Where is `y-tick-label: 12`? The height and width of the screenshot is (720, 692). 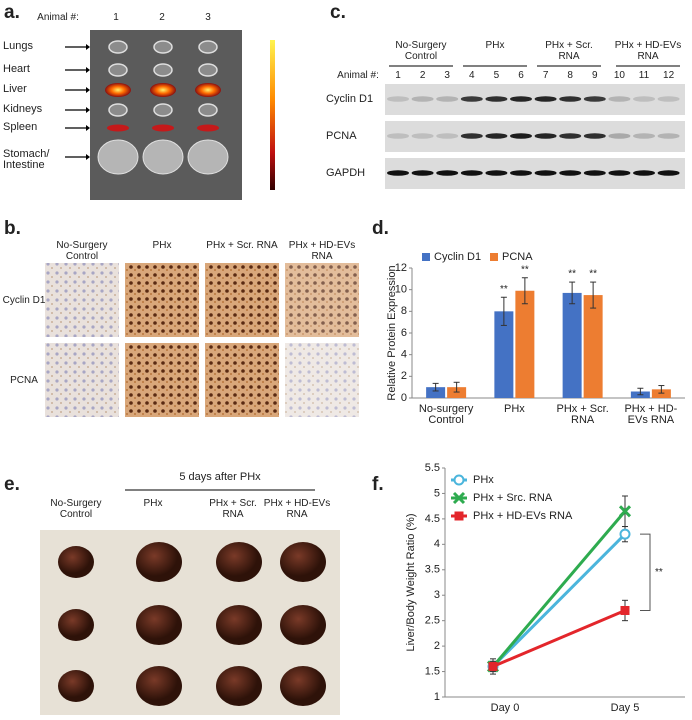
y-tick-label: 12 is located at coordinates (401, 268).